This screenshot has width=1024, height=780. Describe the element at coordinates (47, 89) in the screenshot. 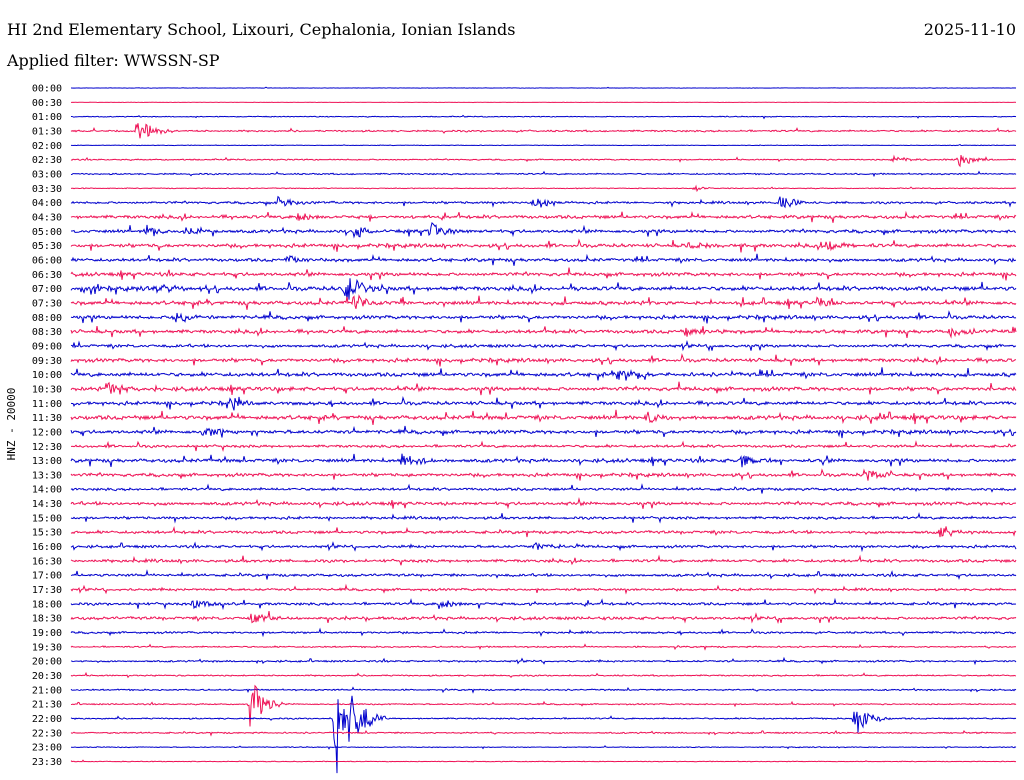

I see `row-time-label: 00:00` at that location.